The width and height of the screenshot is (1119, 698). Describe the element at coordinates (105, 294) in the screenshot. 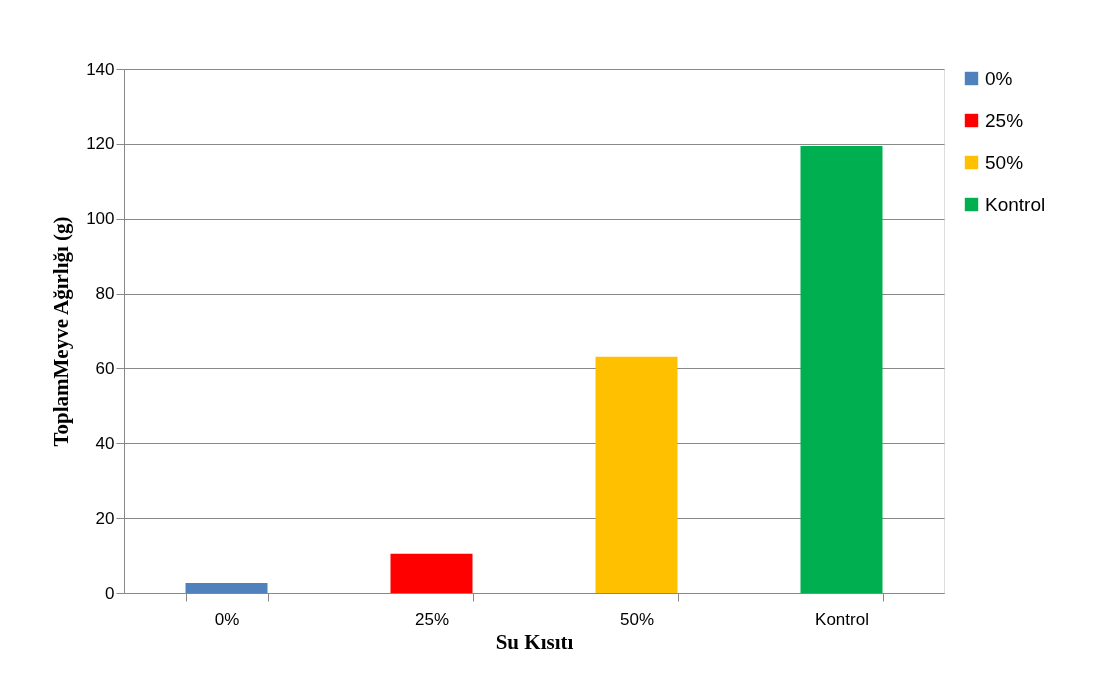

I see `y-tick-label: 80` at that location.